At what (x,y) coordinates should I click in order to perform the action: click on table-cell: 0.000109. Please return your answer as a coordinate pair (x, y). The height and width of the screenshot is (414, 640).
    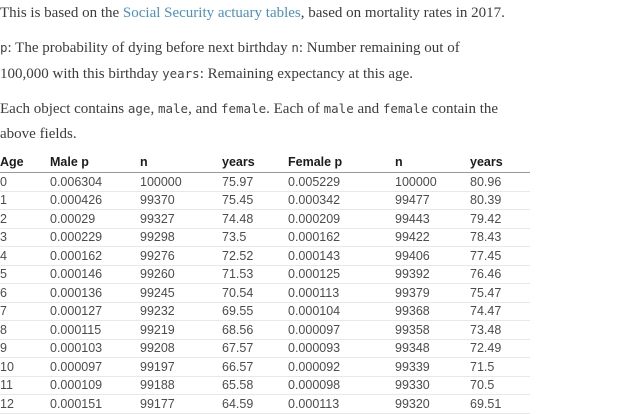
    Looking at the image, I should click on (95, 385).